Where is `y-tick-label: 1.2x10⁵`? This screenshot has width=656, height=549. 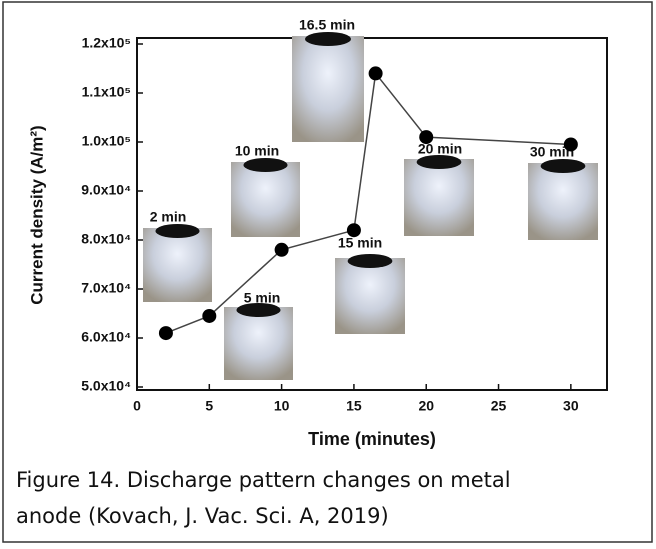 y-tick-label: 1.2x10⁵ is located at coordinates (106, 43).